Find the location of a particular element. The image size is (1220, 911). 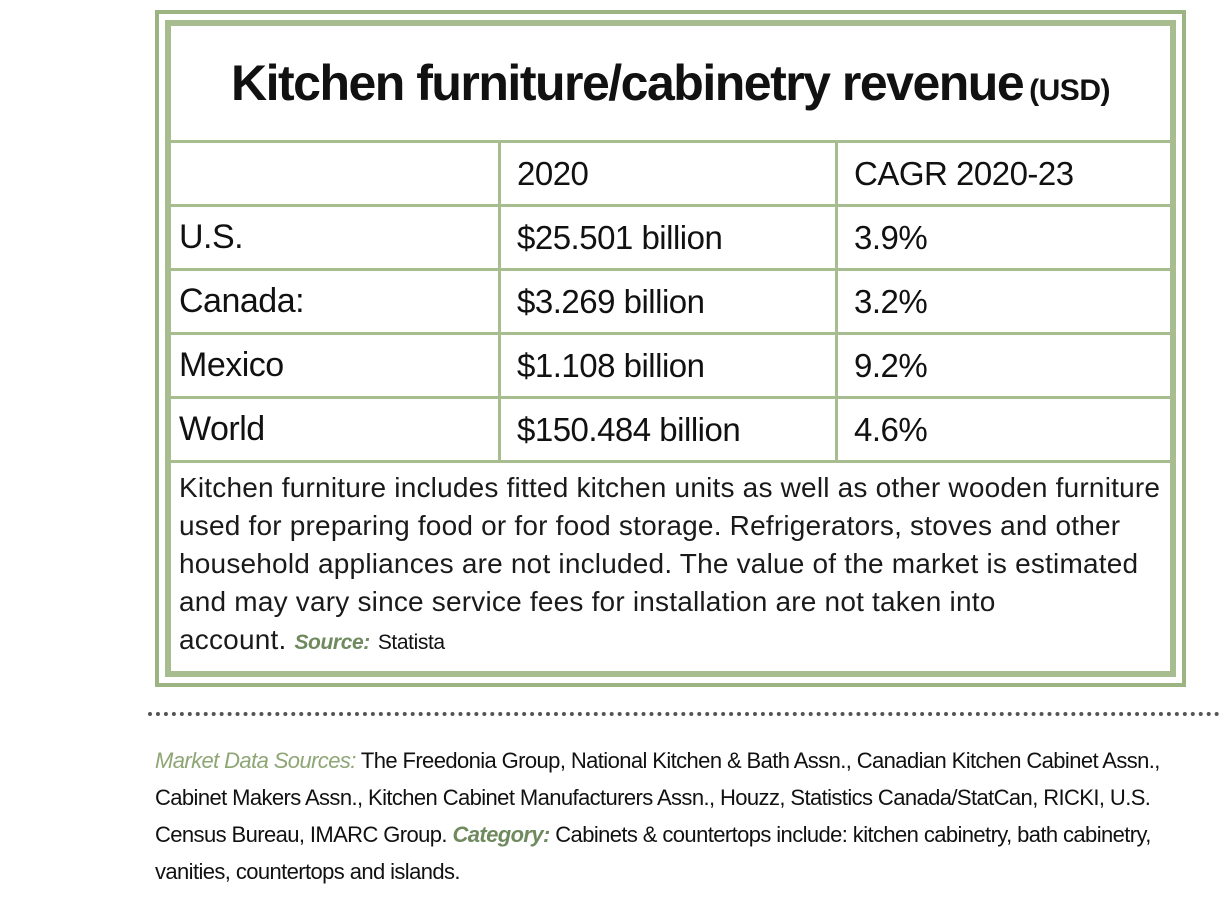

region-cell: Mexico is located at coordinates (334, 365).